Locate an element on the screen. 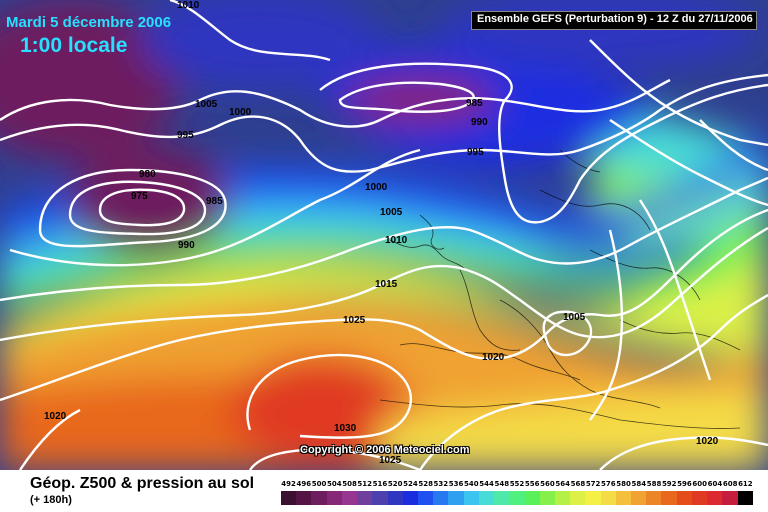 The width and height of the screenshot is (768, 512). scale-tick-label: 512 is located at coordinates (365, 484).